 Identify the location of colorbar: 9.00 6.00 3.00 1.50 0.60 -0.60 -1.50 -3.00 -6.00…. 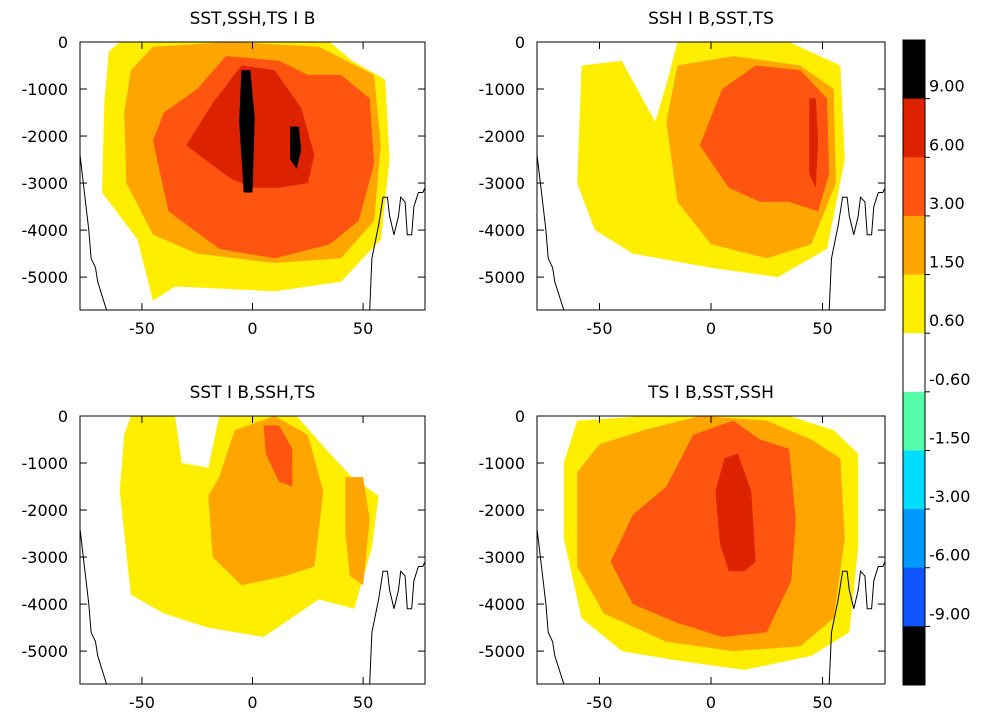
(936, 362).